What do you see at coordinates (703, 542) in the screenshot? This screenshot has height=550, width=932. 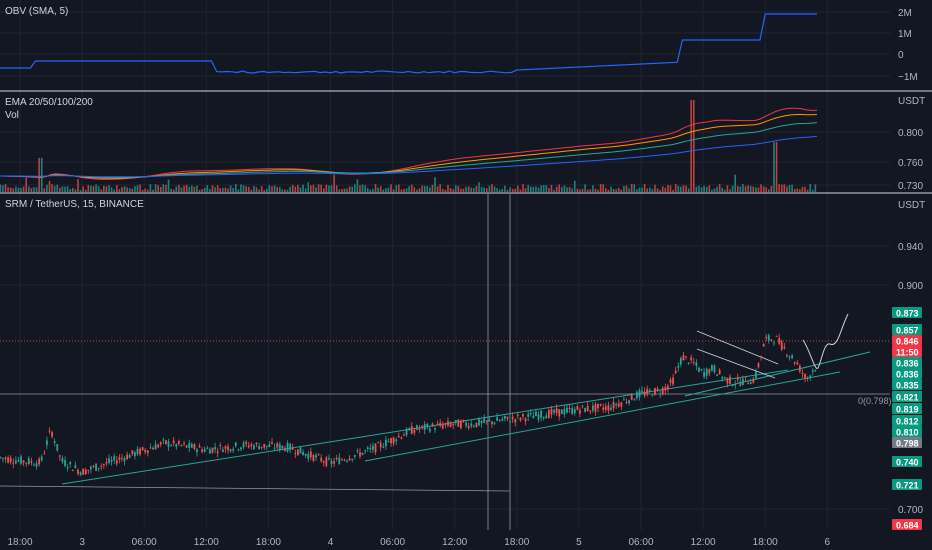 I see `time-tick-label: 12:00` at bounding box center [703, 542].